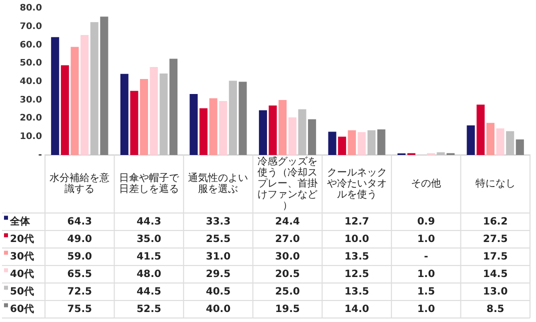 The width and height of the screenshot is (536, 322). What do you see at coordinates (218, 222) in the screenshot?
I see `data-label: 33.3` at bounding box center [218, 222].